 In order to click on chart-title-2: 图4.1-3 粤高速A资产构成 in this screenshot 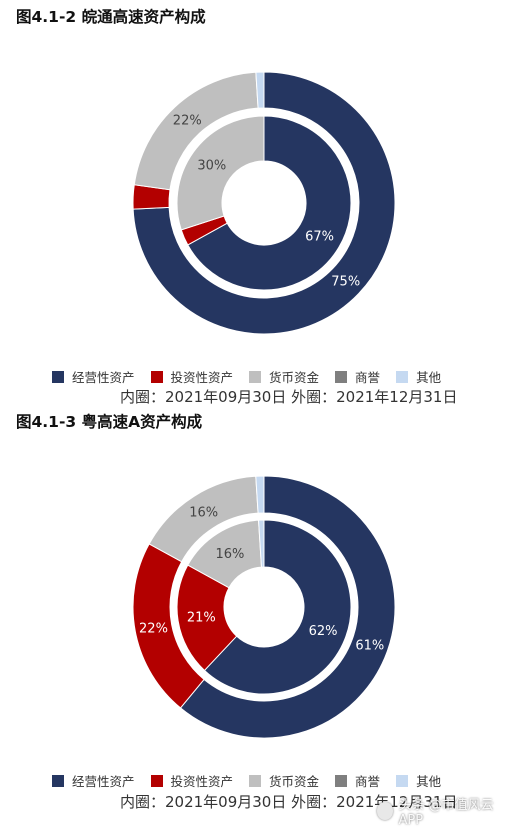, I will do `click(109, 422)`.